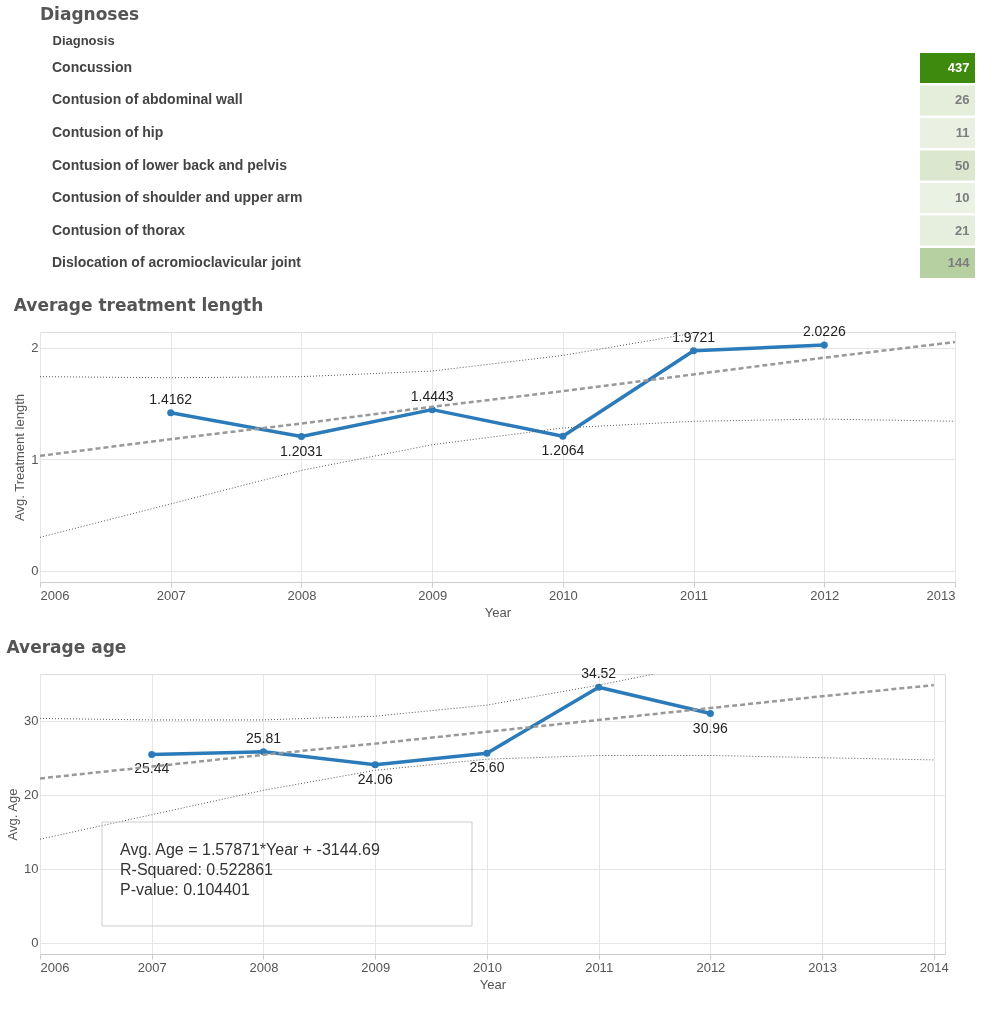 This screenshot has height=1033, width=995. What do you see at coordinates (90, 14) in the screenshot?
I see `text: Diagnoses` at bounding box center [90, 14].